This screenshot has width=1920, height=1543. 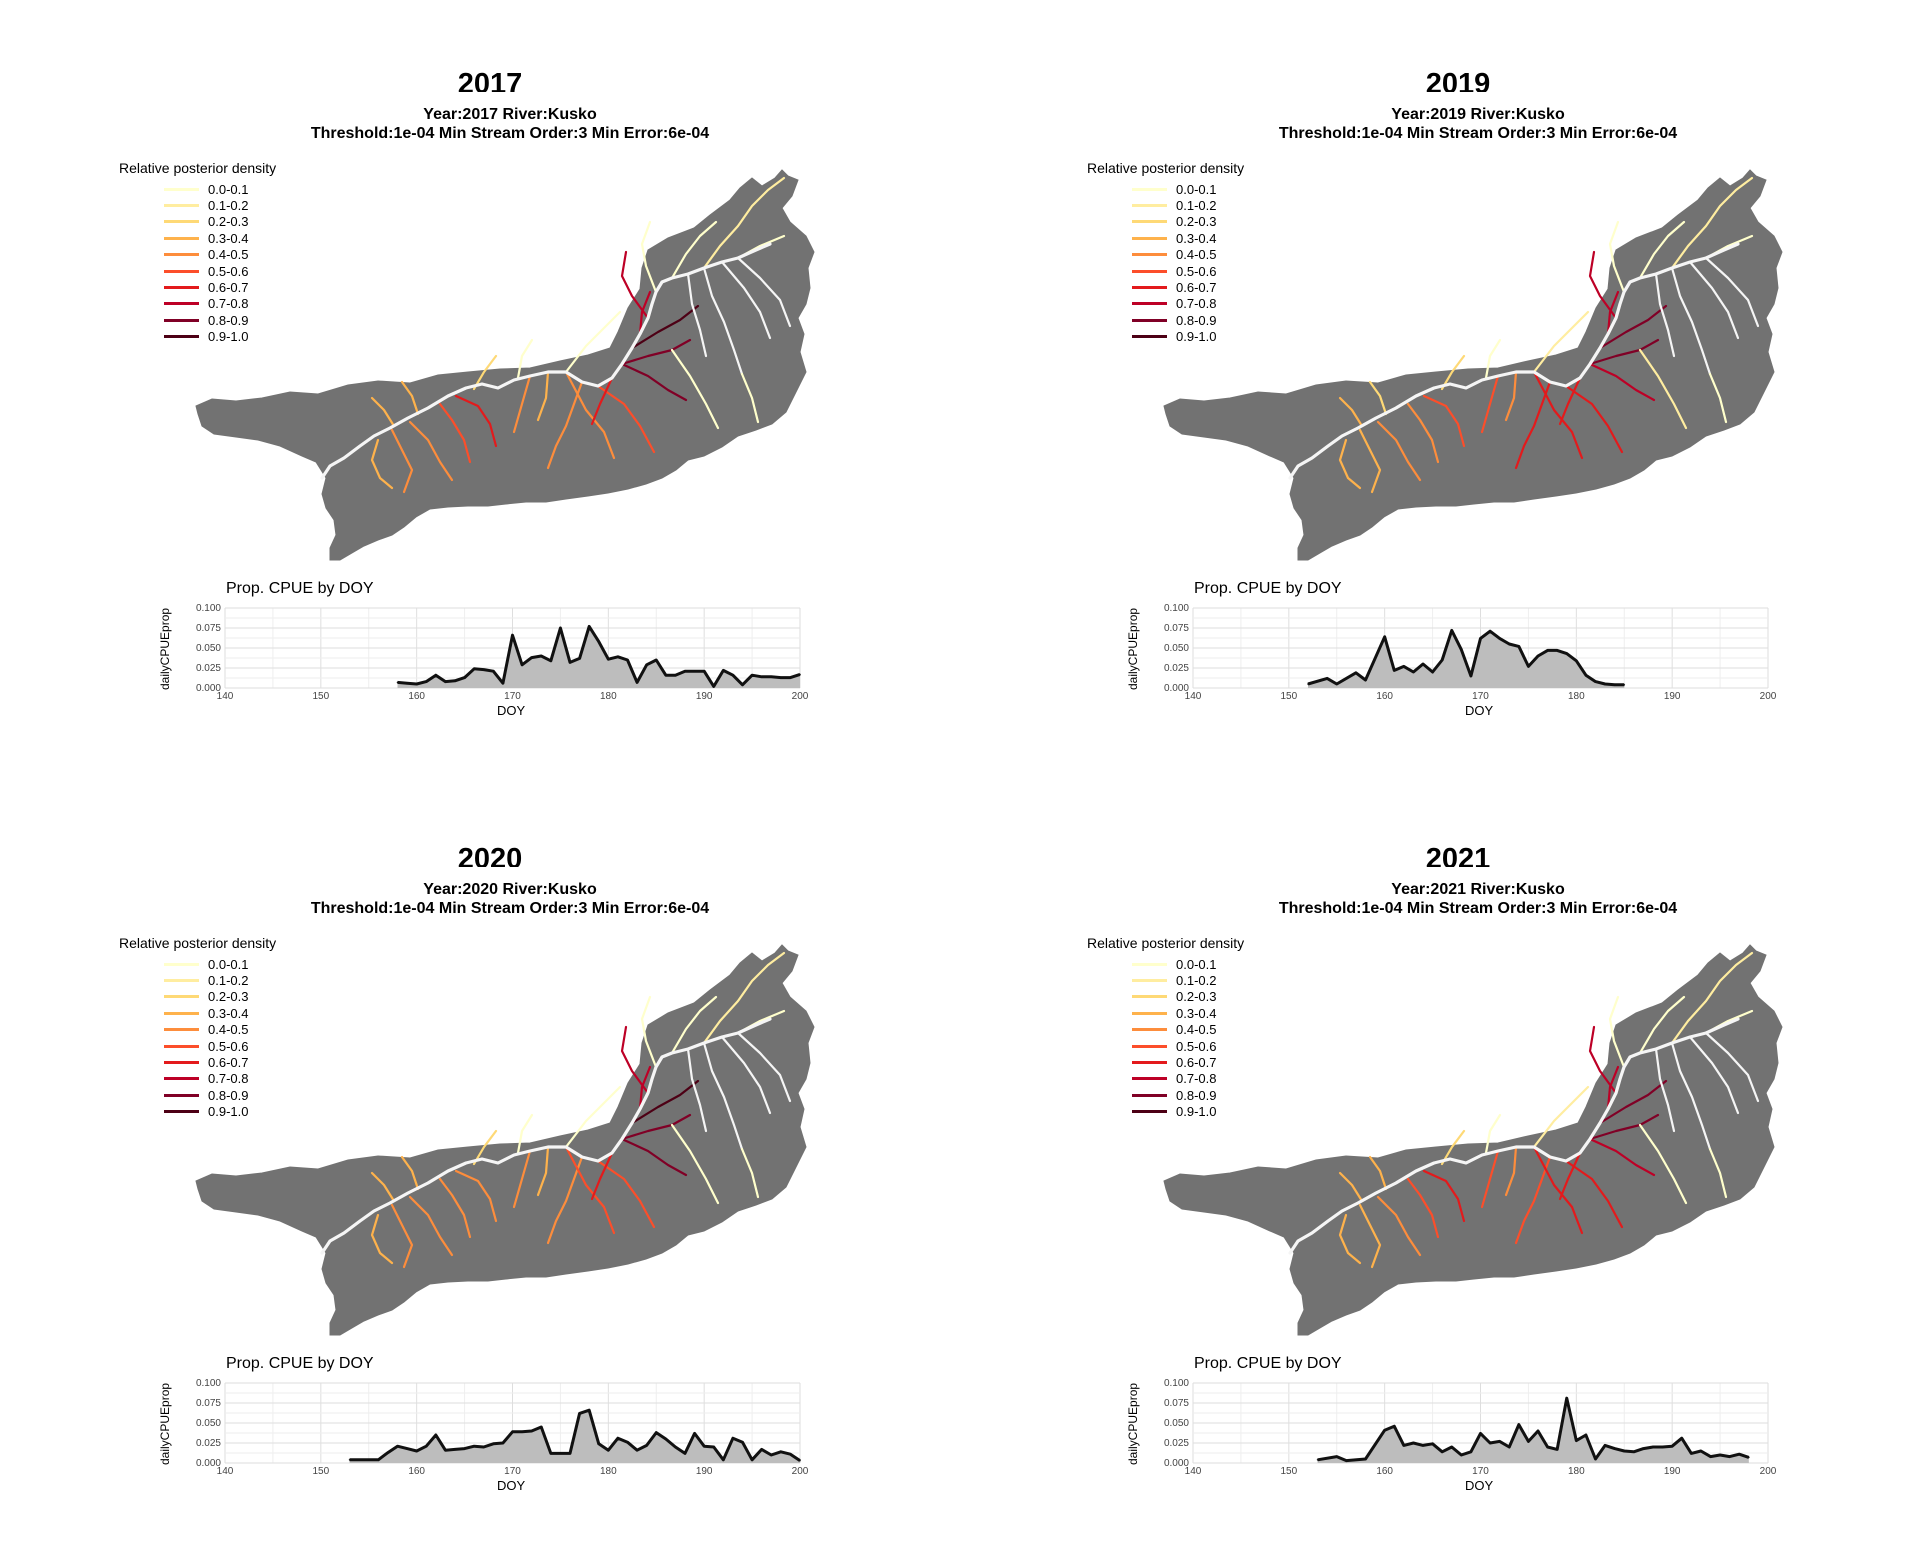 I want to click on cpue-x-tick-label: 160, so click(x=1384, y=696).